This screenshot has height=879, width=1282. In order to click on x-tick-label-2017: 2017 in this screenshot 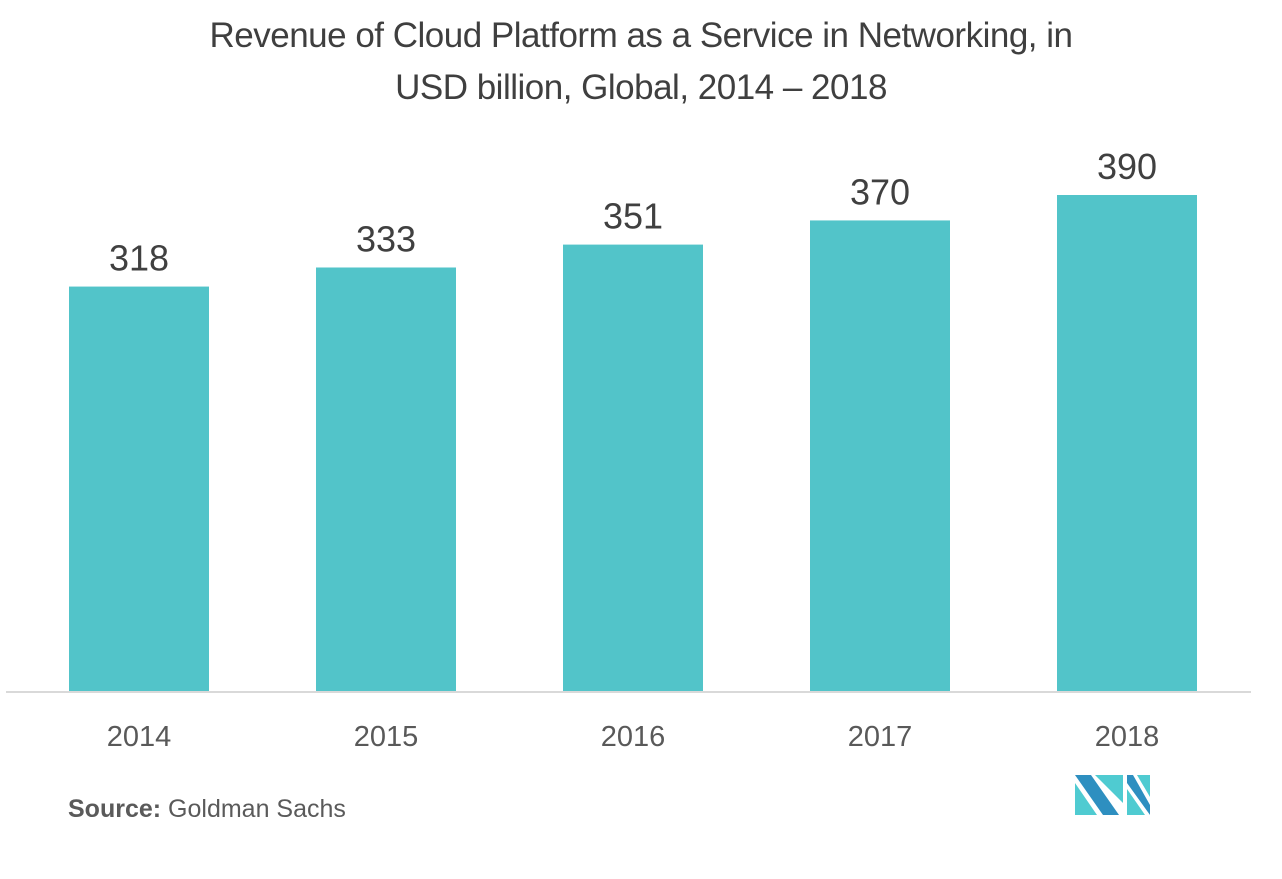, I will do `click(880, 737)`.